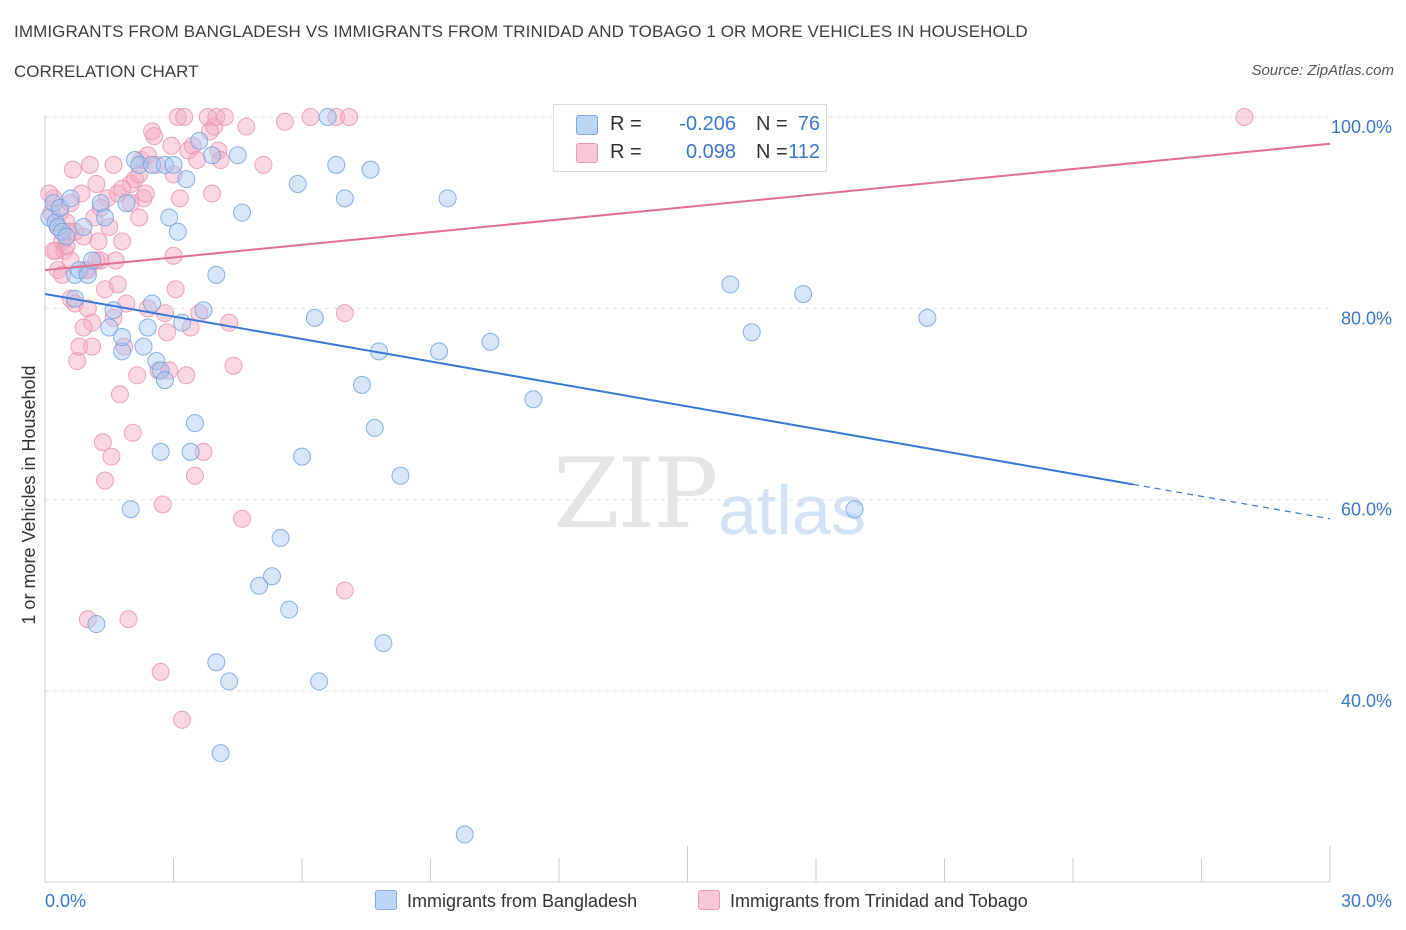  What do you see at coordinates (879, 901) in the screenshot?
I see `bottom-legend-label-trinidad: Immigrants from Trinidad and Tobago` at bounding box center [879, 901].